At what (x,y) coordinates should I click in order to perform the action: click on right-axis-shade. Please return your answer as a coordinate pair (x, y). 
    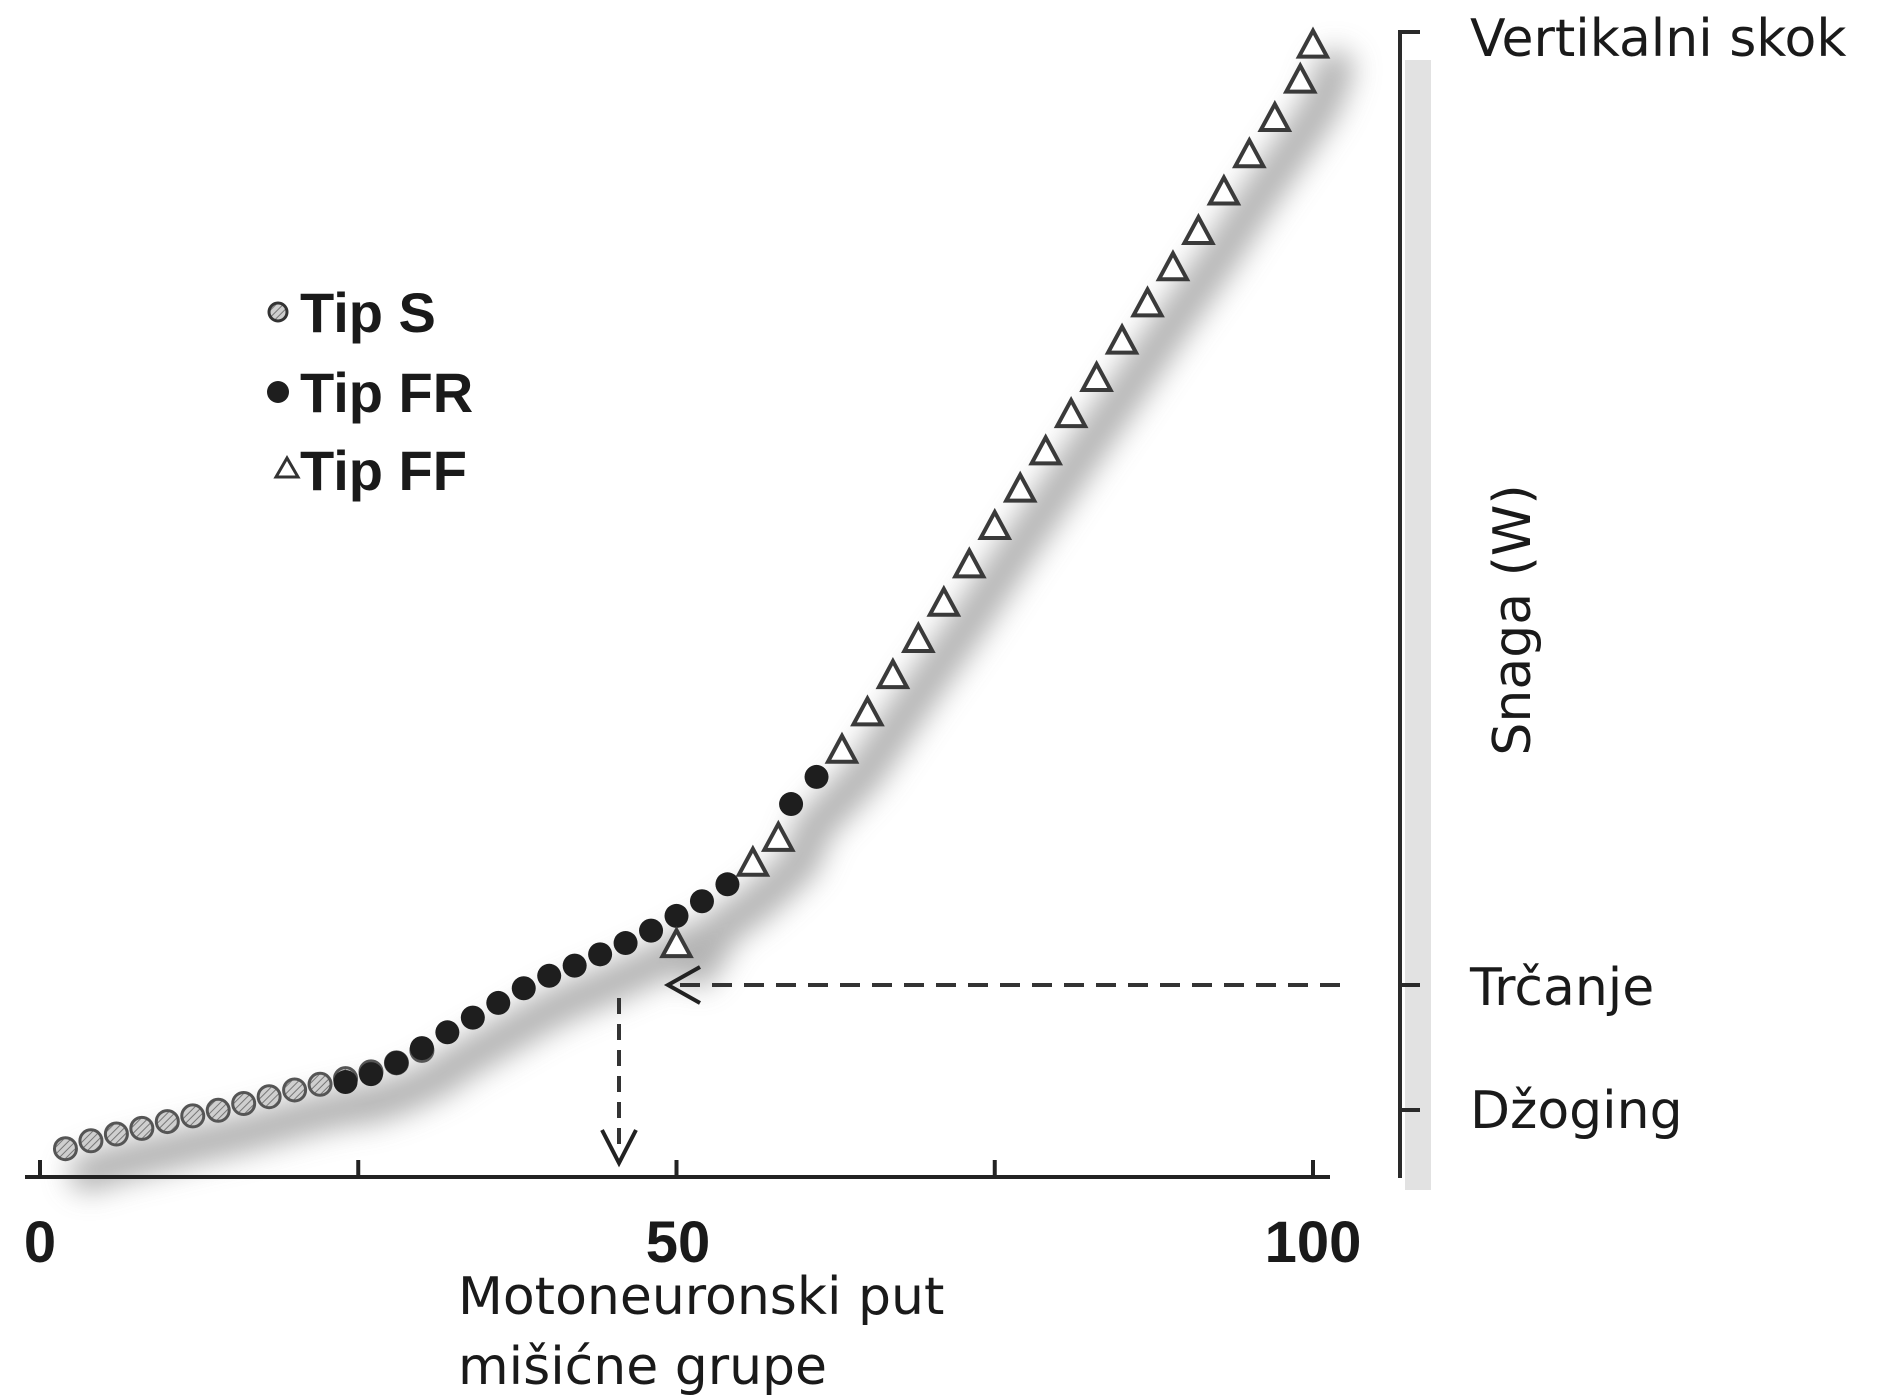
    Looking at the image, I should click on (1418, 625).